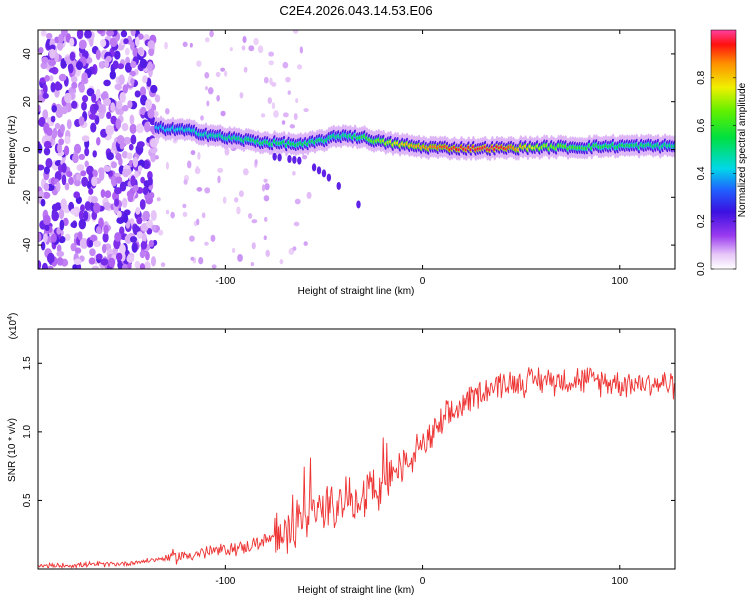  I want to click on snr-xlabel: Height of straight line (km), so click(356, 590).